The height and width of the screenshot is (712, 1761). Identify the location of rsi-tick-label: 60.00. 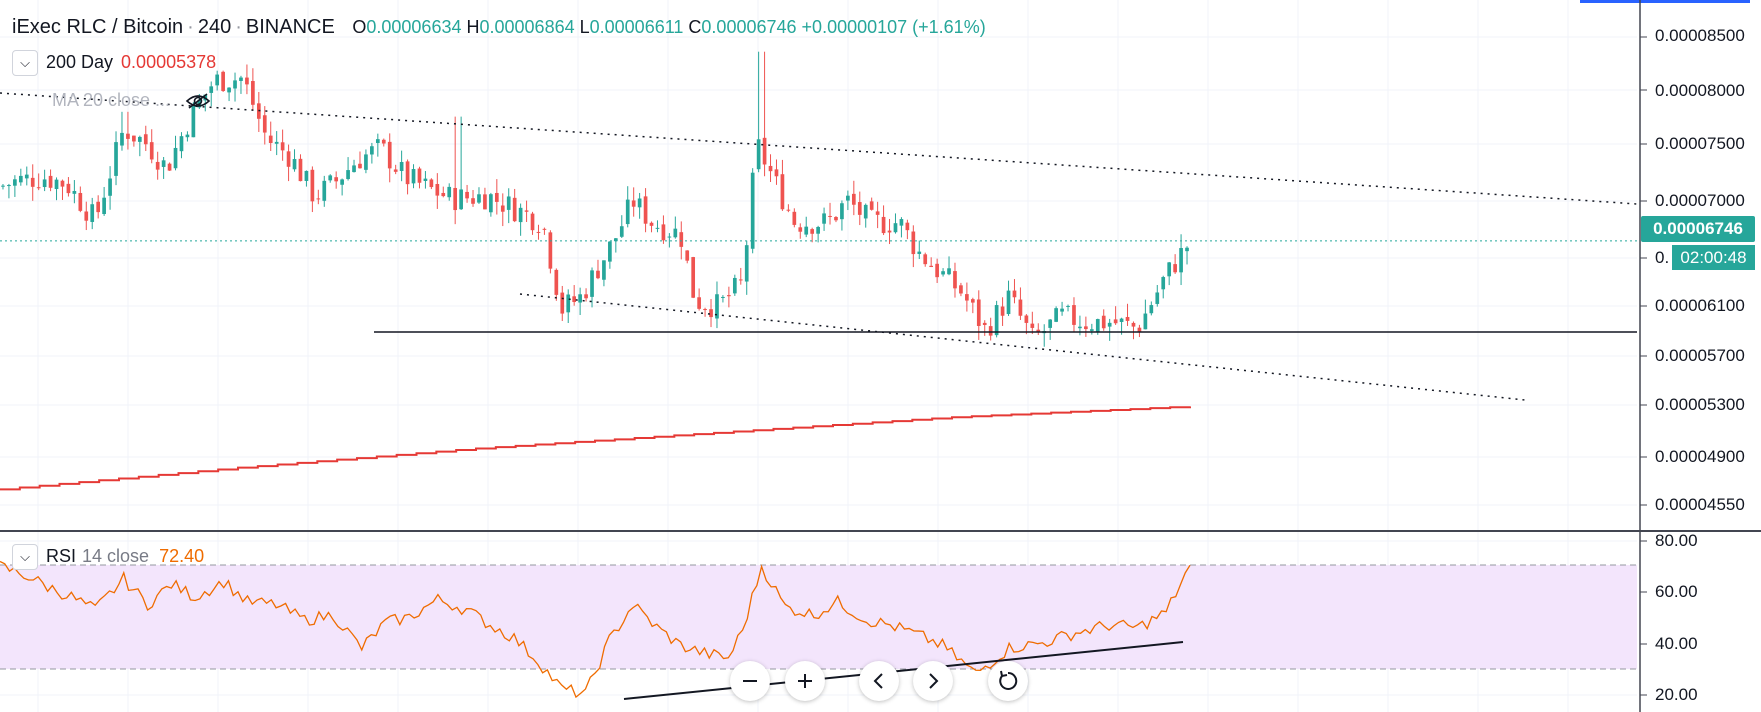
(1676, 591).